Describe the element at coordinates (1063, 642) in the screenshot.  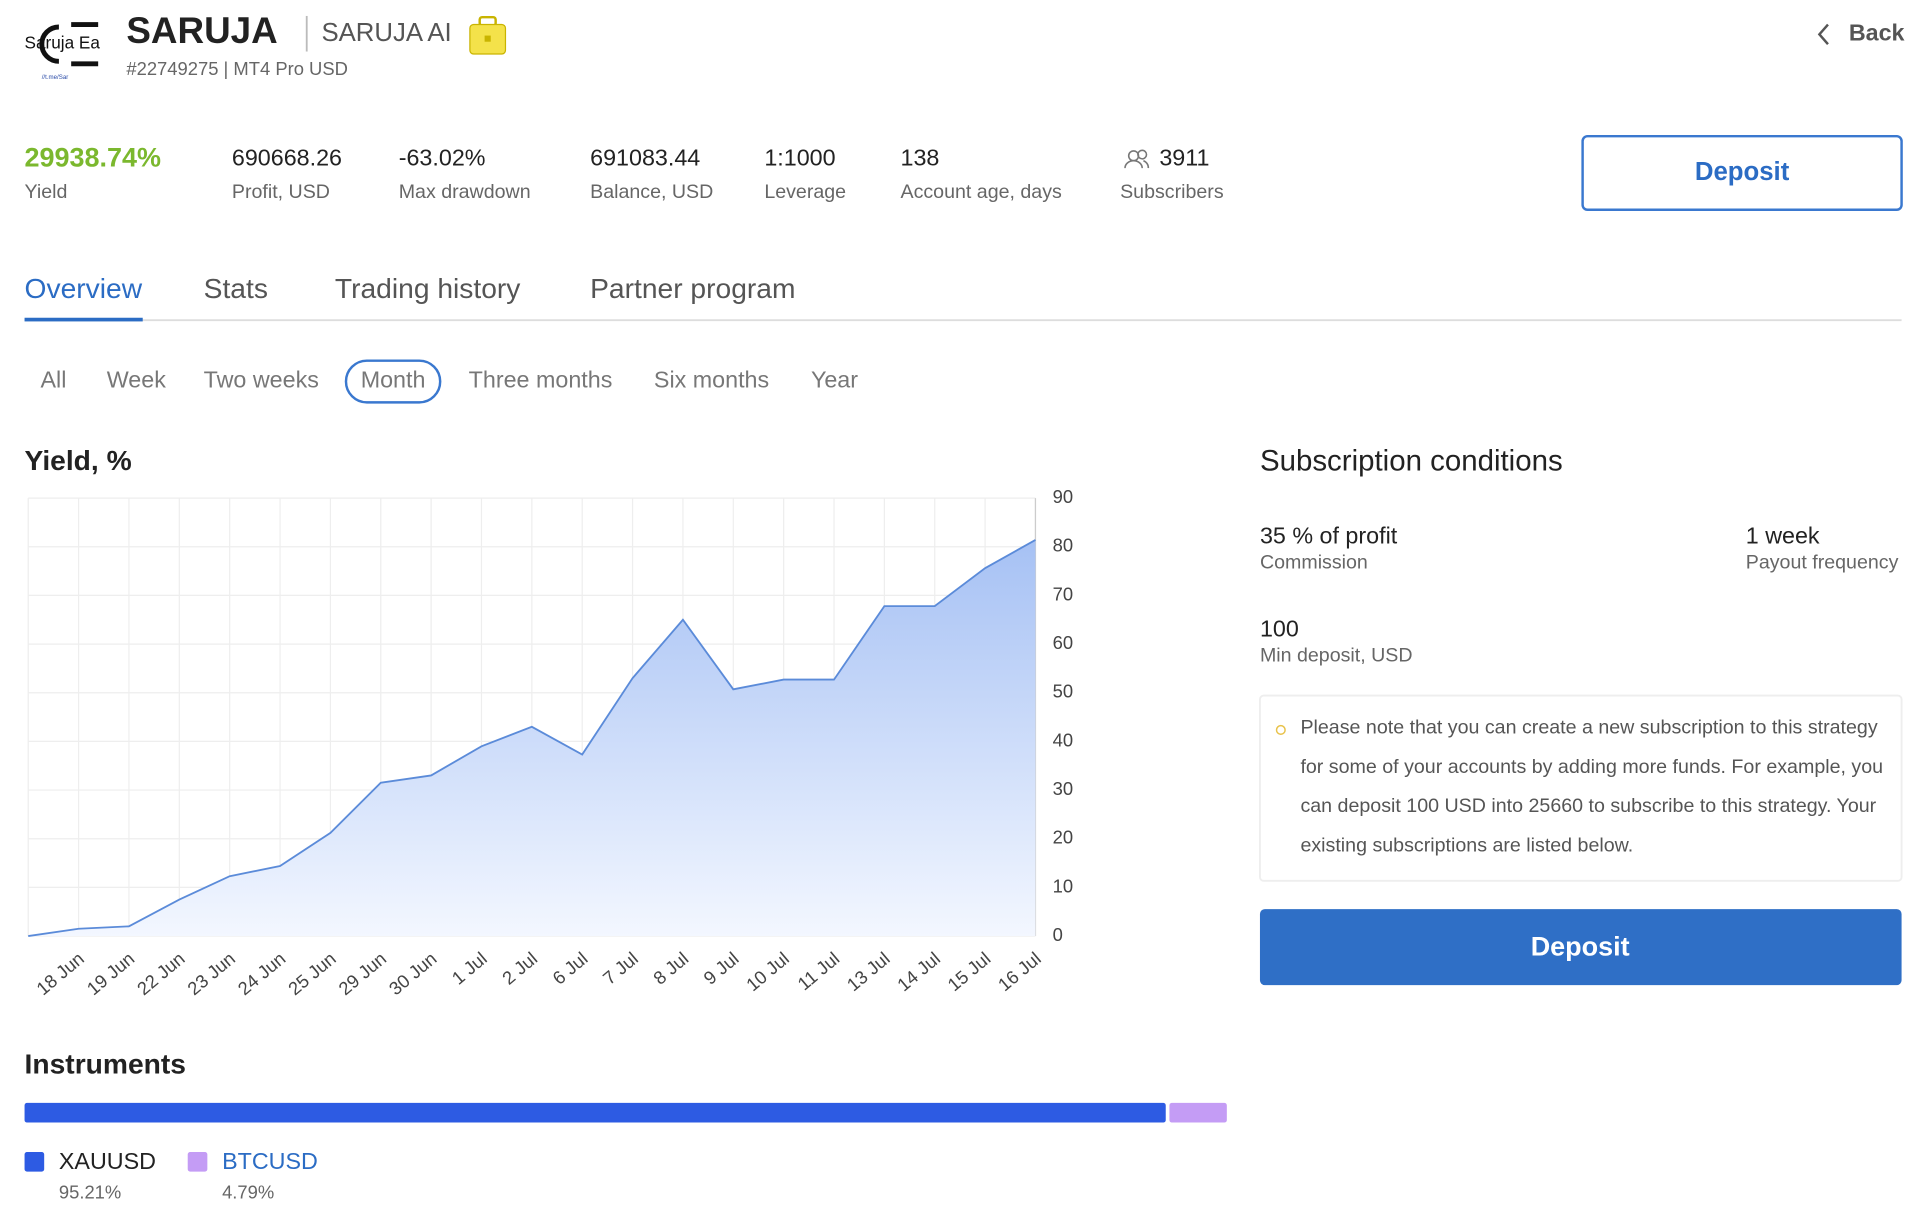
I see `y-tick-label: 60` at that location.